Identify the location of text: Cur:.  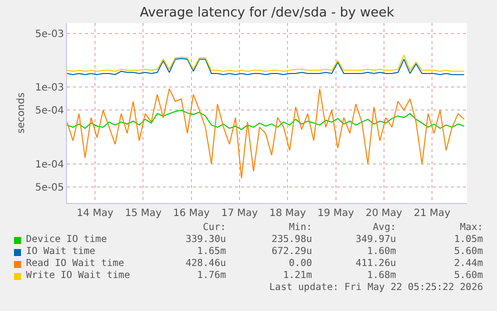
(214, 228).